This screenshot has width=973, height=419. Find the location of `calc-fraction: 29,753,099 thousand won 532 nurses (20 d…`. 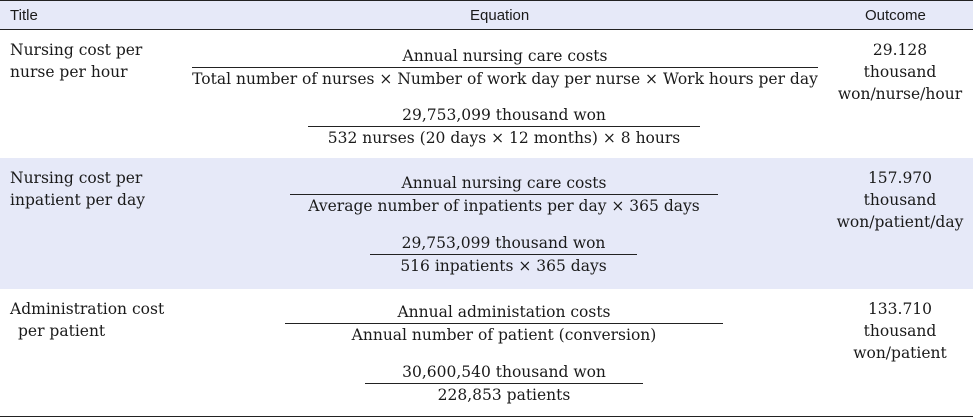

calc-fraction: 29,753,099 thousand won 532 nurses (20 d… is located at coordinates (504, 126).